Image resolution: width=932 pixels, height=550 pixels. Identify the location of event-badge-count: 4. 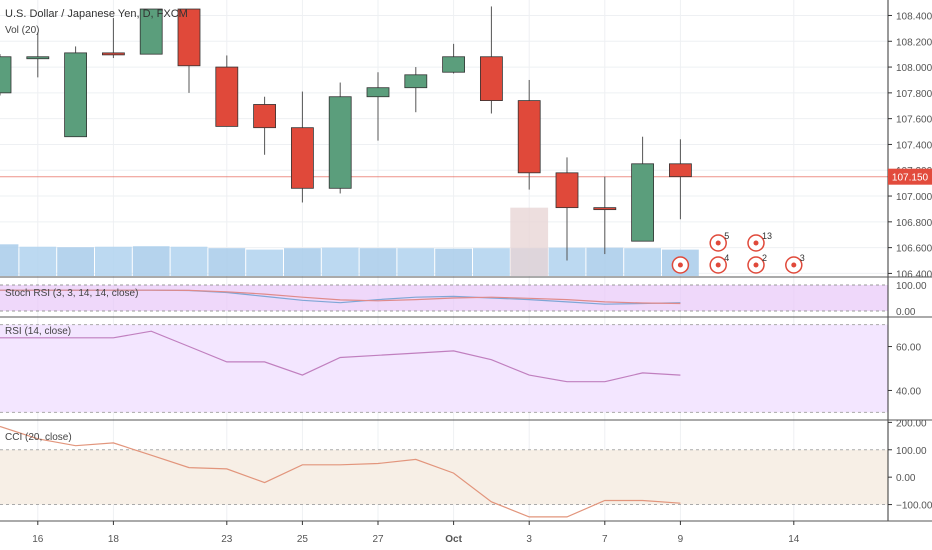
(726, 258).